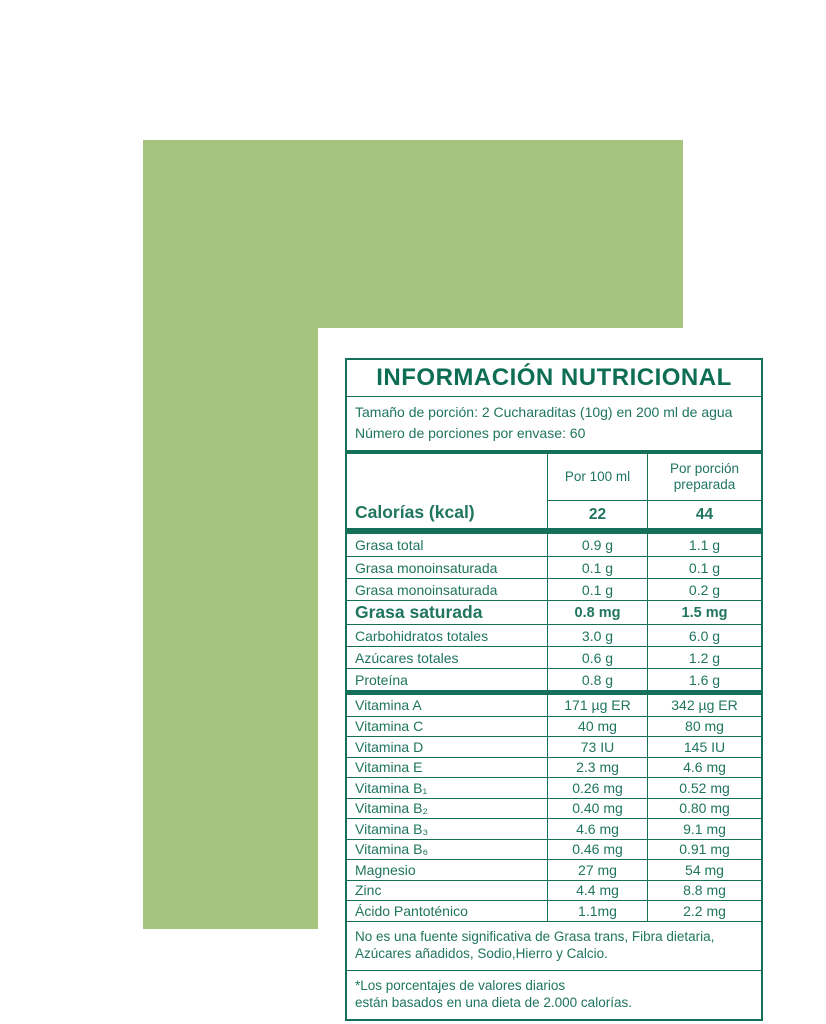 The width and height of the screenshot is (826, 1024). Describe the element at coordinates (597, 788) in the screenshot. I see `value-per-100ml: 0.26 mg` at that location.